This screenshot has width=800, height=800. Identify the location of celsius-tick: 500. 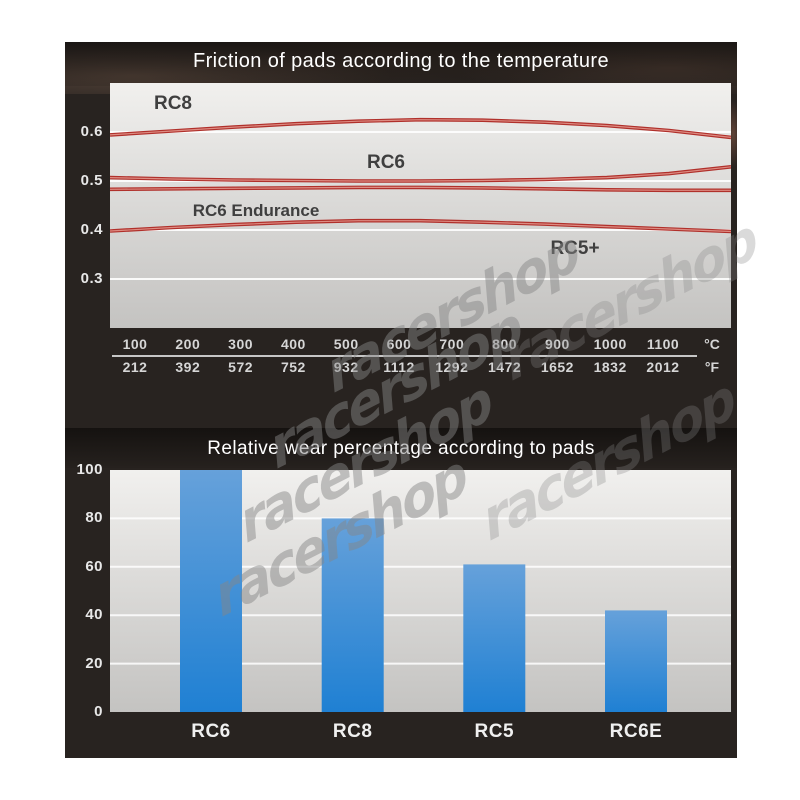
(346, 344).